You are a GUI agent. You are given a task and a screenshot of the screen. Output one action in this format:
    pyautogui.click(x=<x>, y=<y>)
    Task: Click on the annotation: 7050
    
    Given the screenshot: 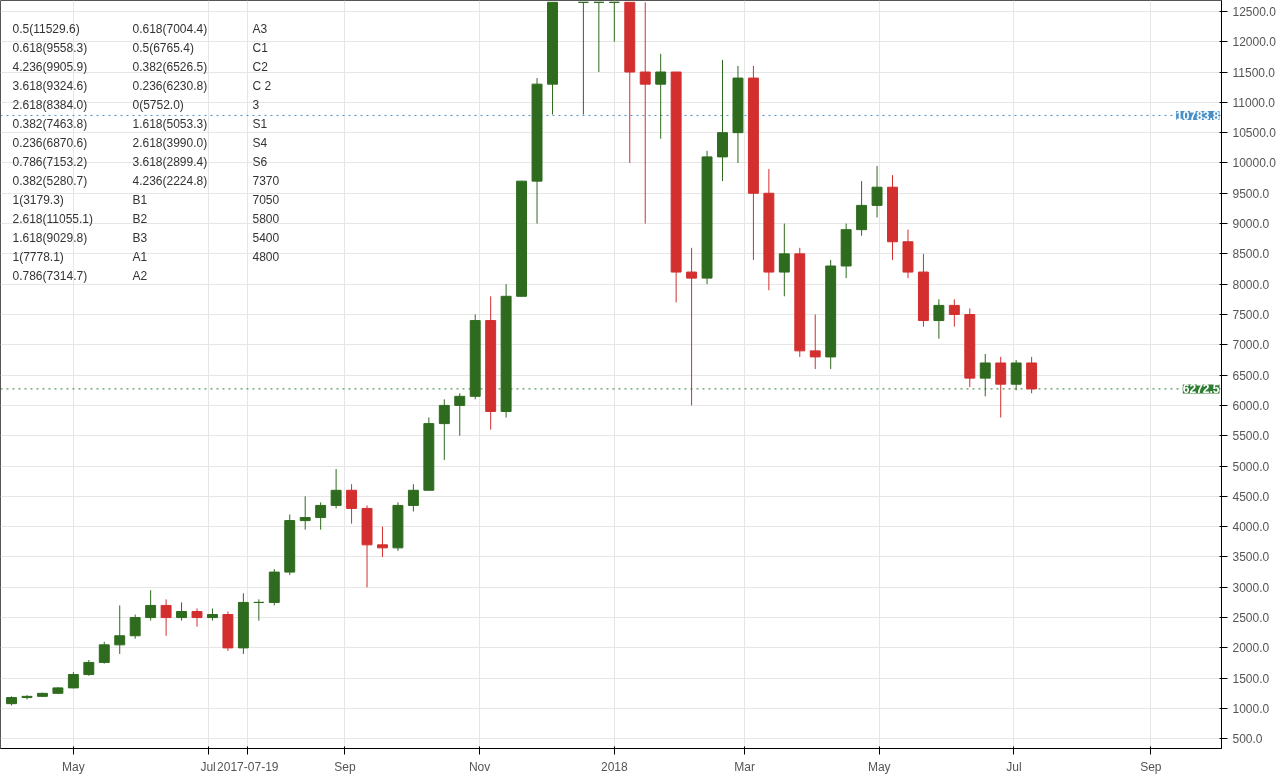 What is the action you would take?
    pyautogui.click(x=266, y=200)
    